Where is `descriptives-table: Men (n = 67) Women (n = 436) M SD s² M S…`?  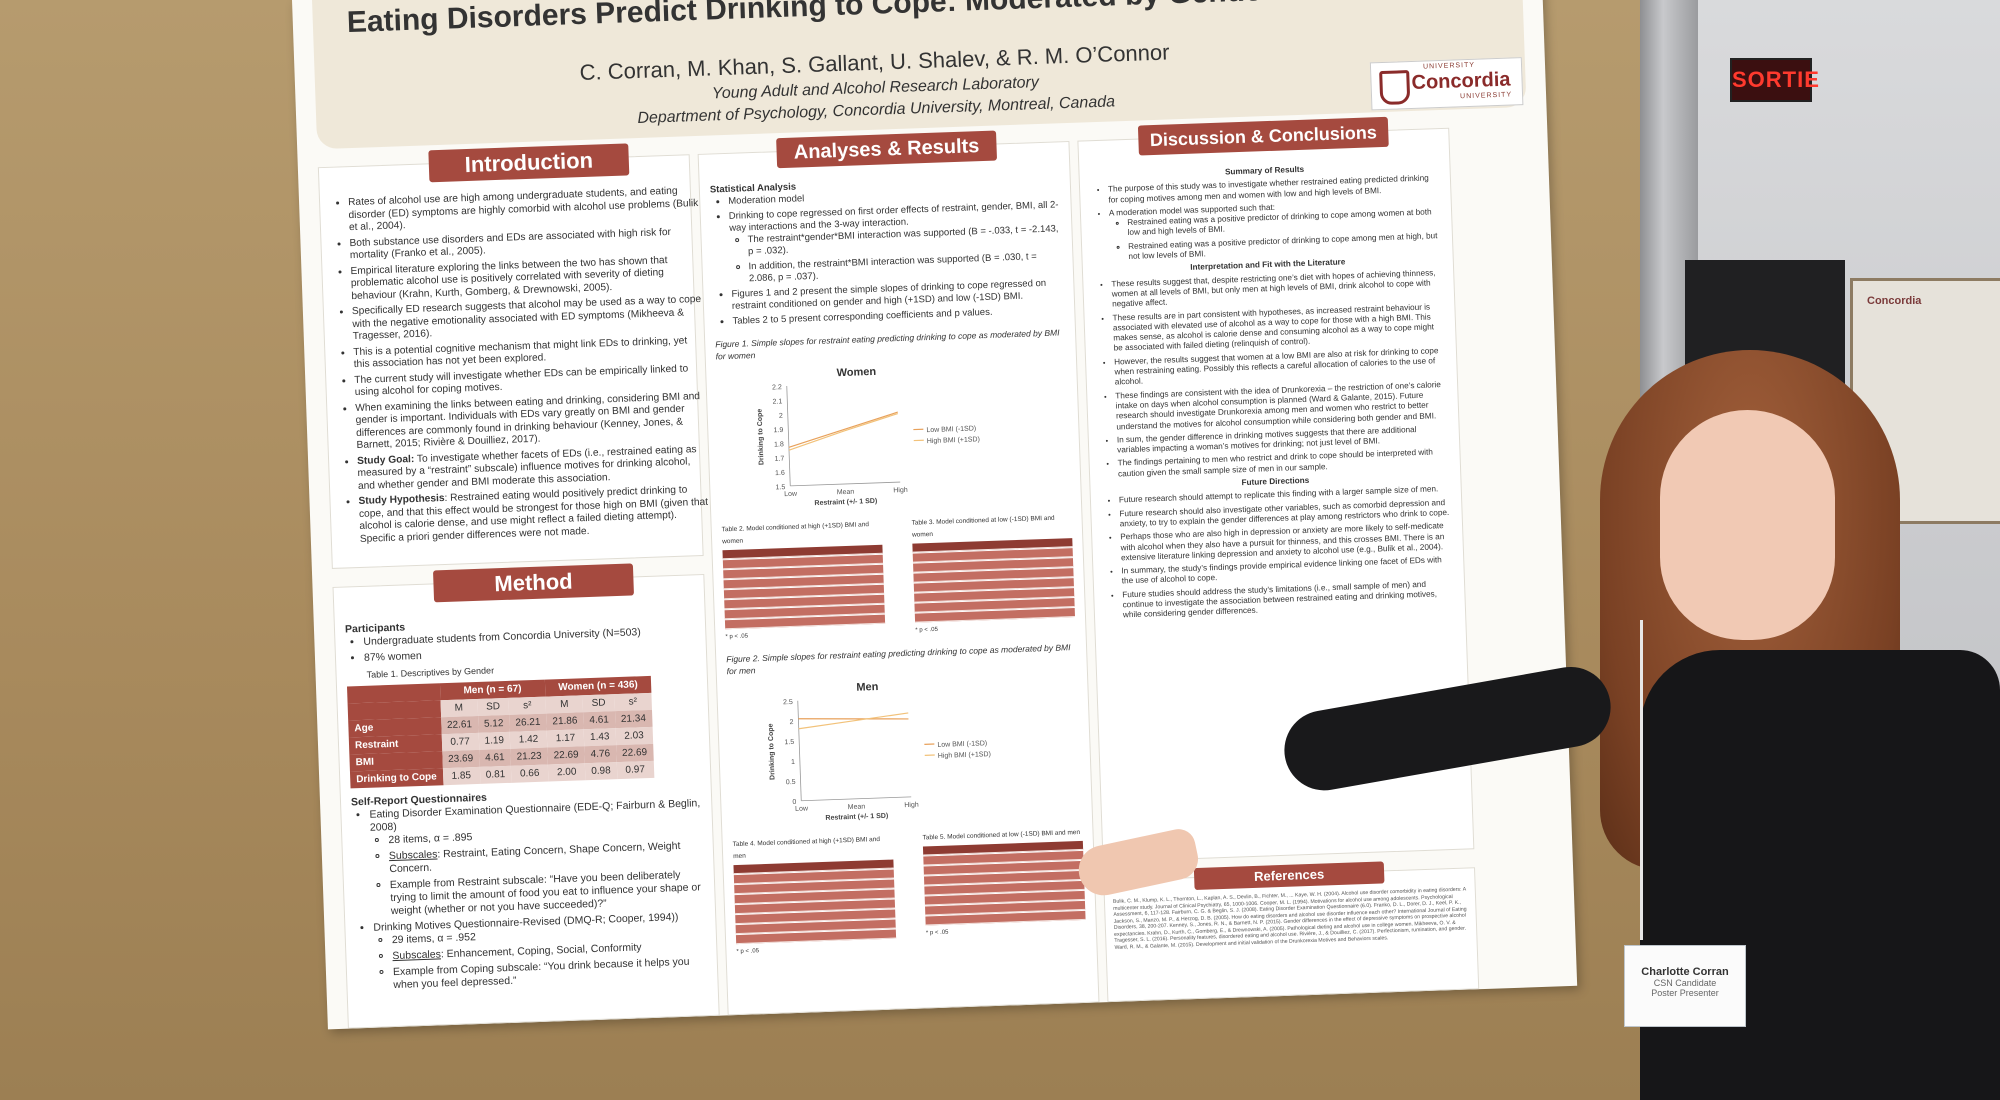
descriptives-table: Men (n = 67) Women (n = 436) M SD s² M S… is located at coordinates (500, 732).